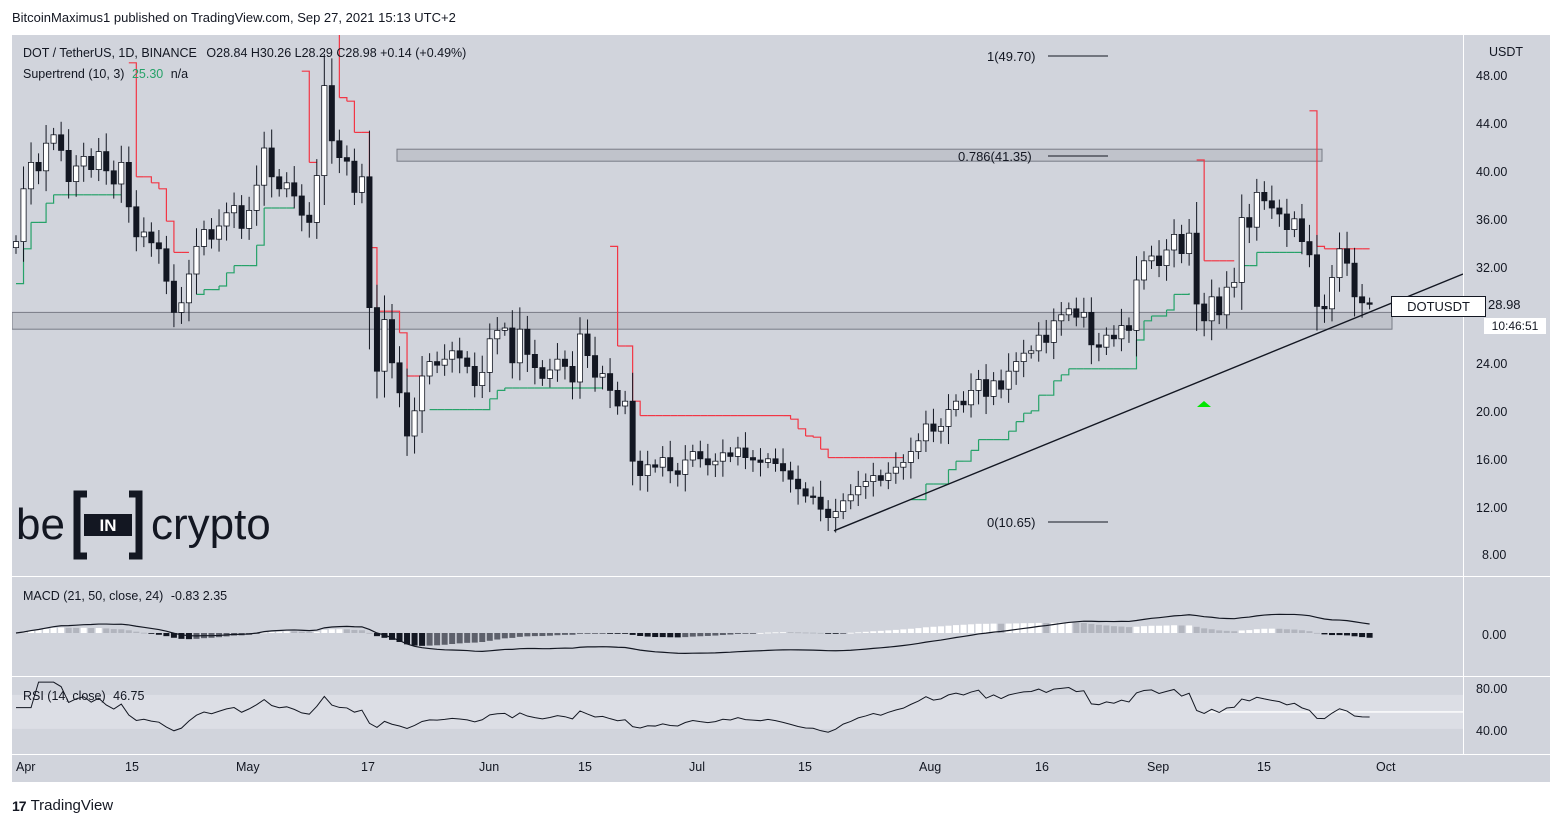 Image resolution: width=1562 pixels, height=827 pixels. I want to click on macd-panel, so click(738, 626).